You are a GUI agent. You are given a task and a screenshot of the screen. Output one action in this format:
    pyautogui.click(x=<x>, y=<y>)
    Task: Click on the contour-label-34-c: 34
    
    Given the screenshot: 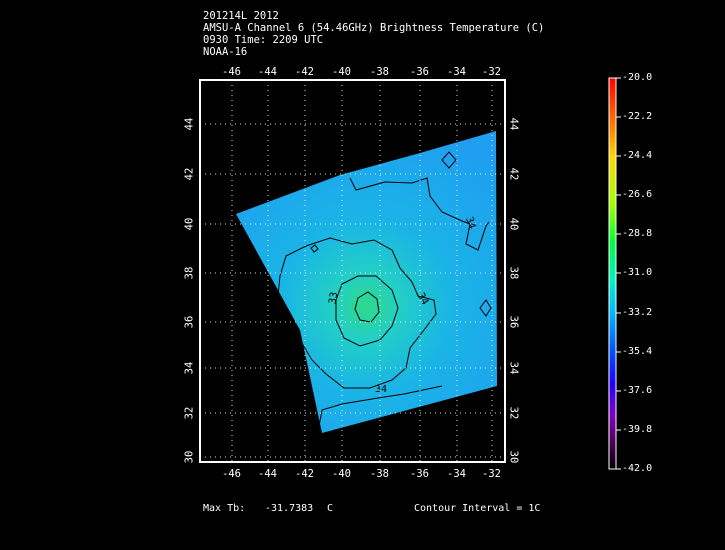 What is the action you would take?
    pyautogui.click(x=470, y=223)
    